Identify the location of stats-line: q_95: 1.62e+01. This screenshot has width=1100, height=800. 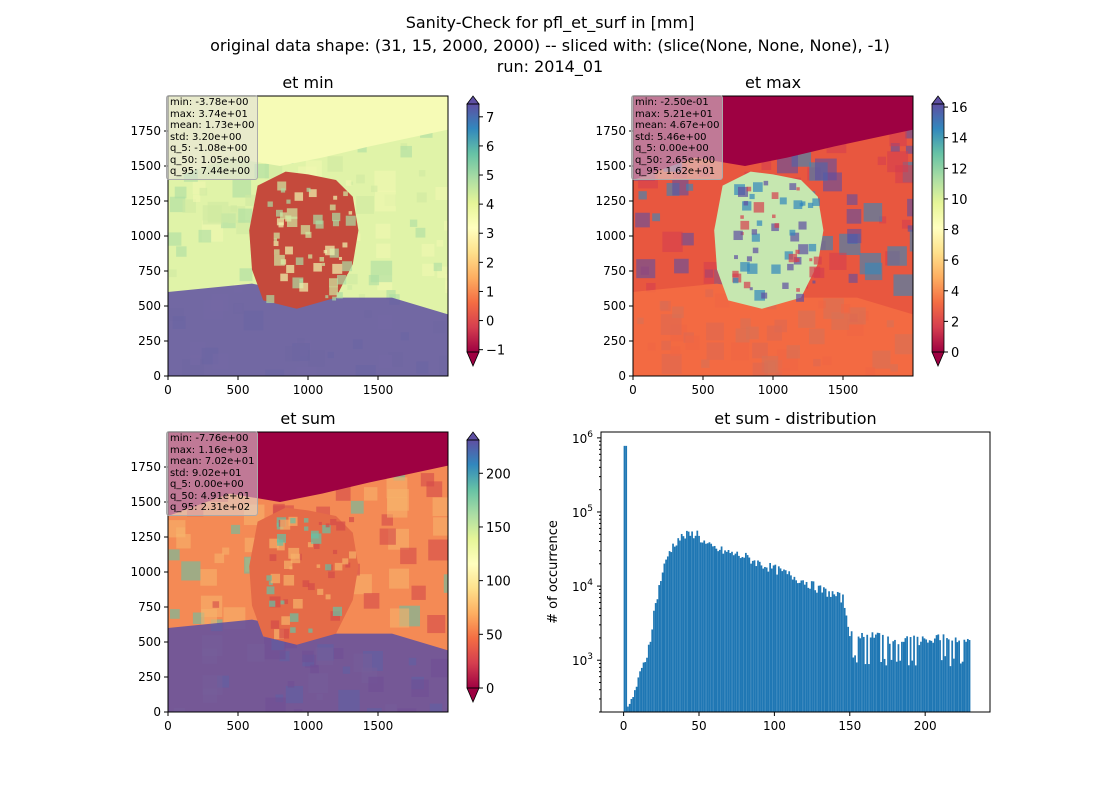
(675, 171).